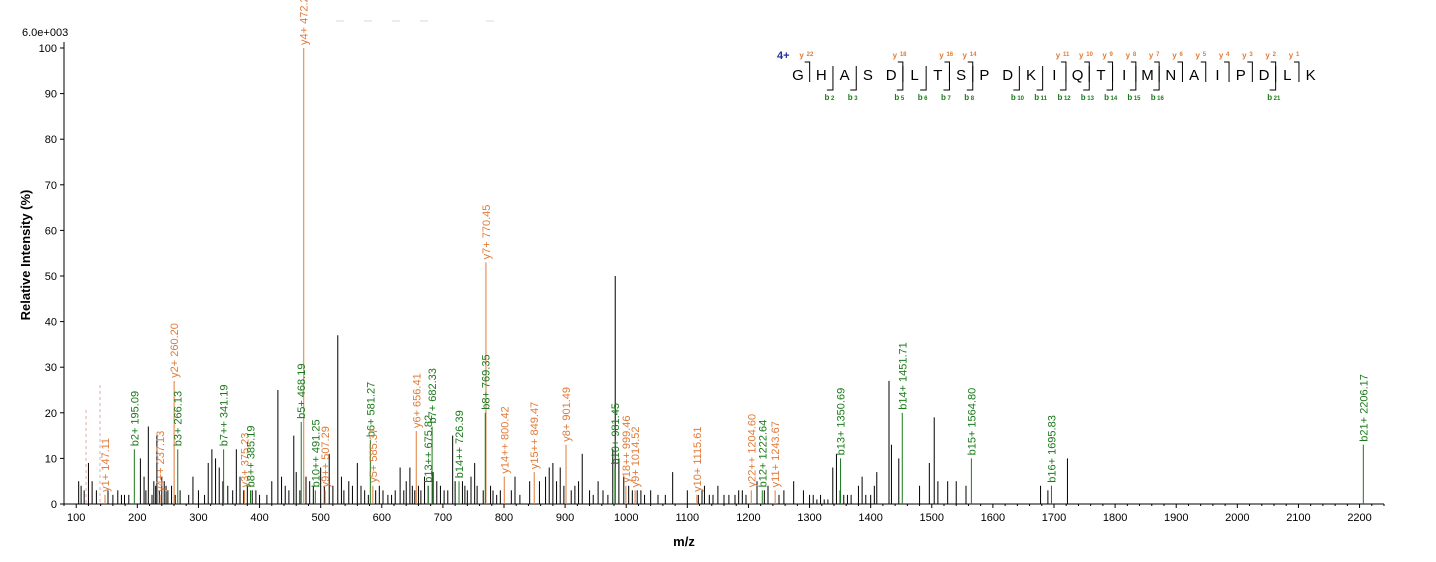 This screenshot has width=1436, height=562. I want to click on b-ion-index: 16, so click(1160, 99).